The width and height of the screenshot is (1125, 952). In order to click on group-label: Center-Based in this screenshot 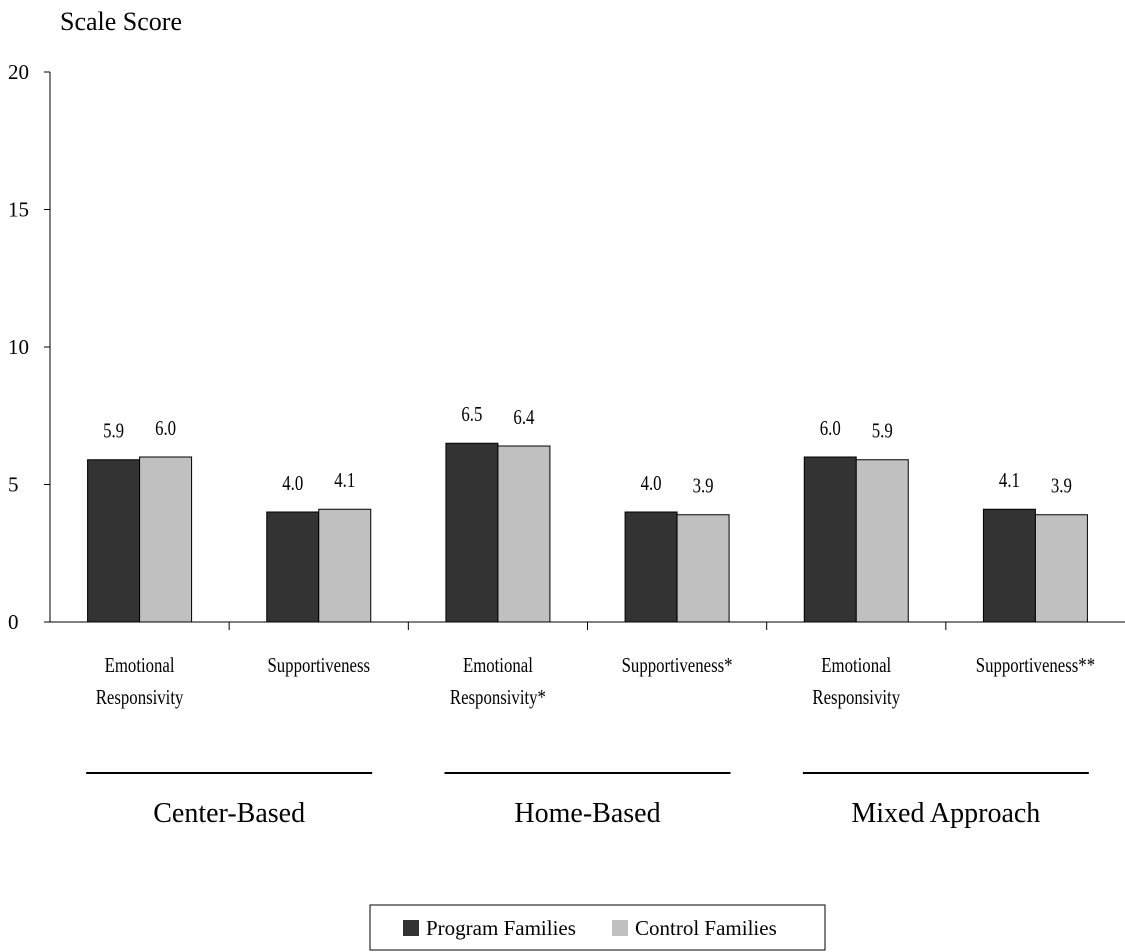, I will do `click(229, 813)`.